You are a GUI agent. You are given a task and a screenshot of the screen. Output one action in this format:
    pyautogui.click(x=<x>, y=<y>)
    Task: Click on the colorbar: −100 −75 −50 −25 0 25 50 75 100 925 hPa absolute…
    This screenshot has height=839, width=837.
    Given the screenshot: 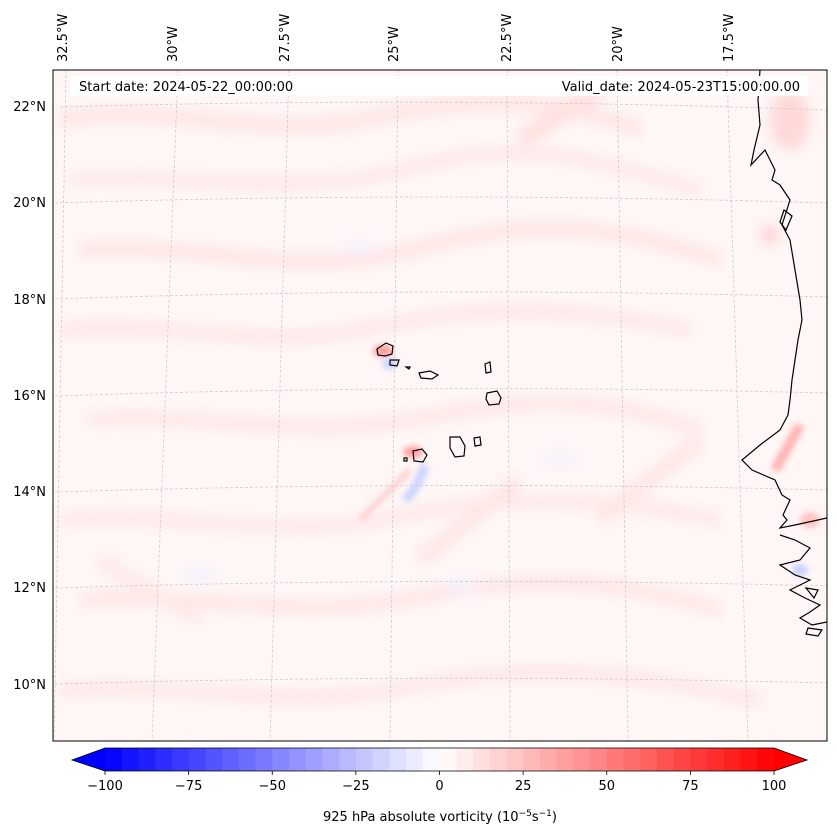 What is the action you would take?
    pyautogui.click(x=439, y=786)
    